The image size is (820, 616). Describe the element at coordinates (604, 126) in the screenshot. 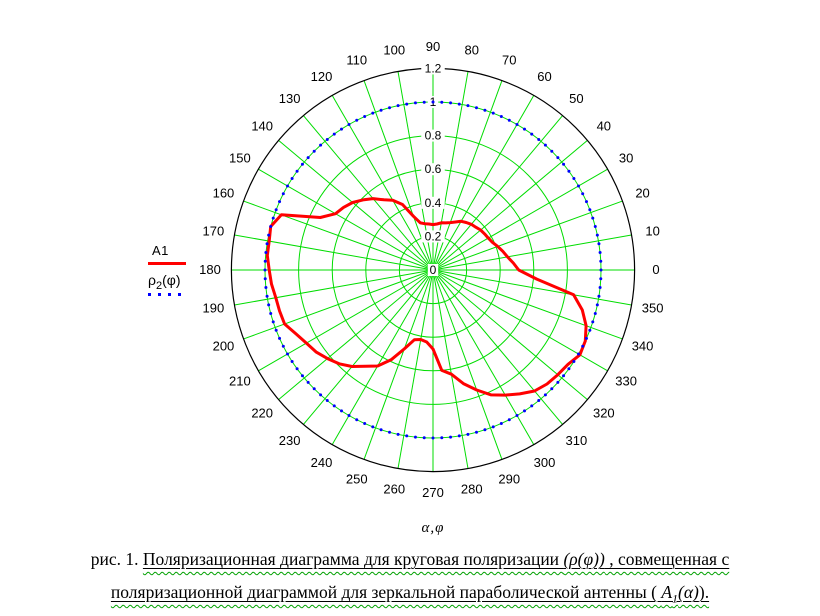

I see `svg-text: 40` at that location.